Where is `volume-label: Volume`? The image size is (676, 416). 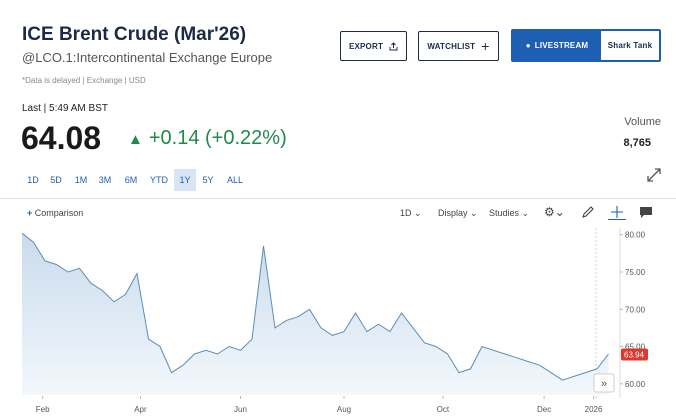 volume-label: Volume is located at coordinates (642, 122).